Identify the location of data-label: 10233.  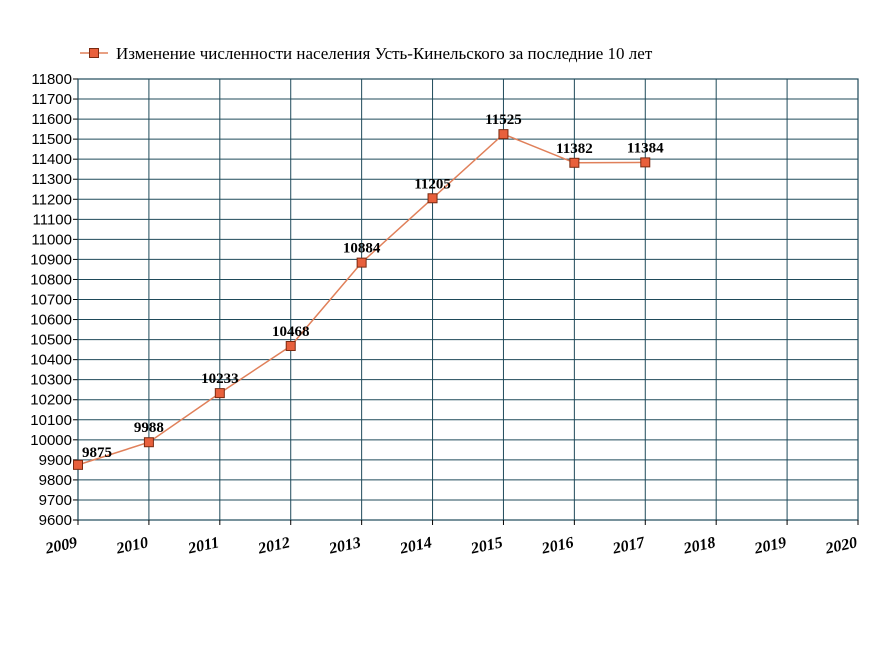
(220, 379).